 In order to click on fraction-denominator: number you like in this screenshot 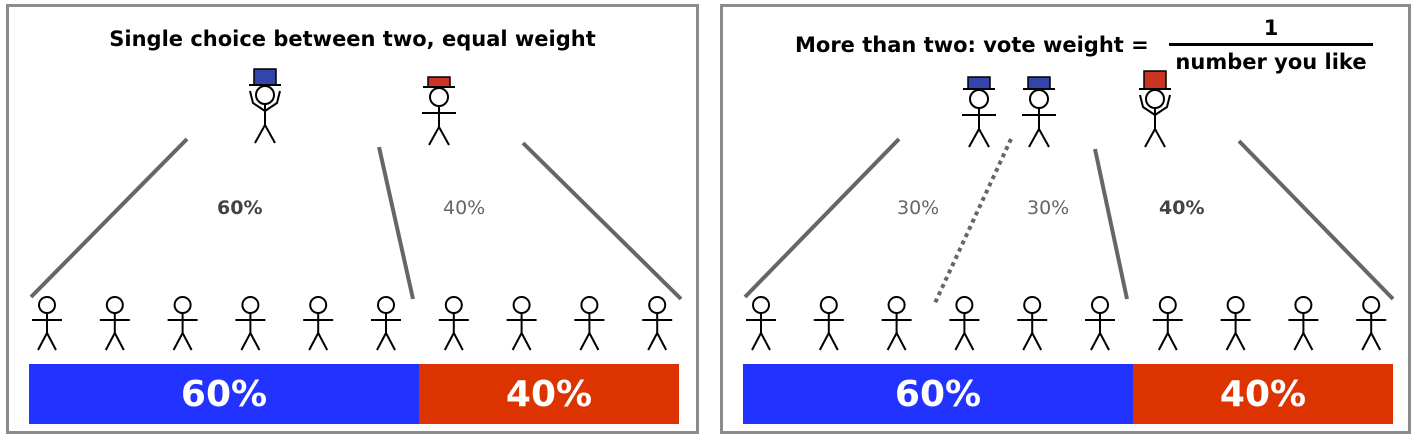, I will do `click(1271, 62)`.